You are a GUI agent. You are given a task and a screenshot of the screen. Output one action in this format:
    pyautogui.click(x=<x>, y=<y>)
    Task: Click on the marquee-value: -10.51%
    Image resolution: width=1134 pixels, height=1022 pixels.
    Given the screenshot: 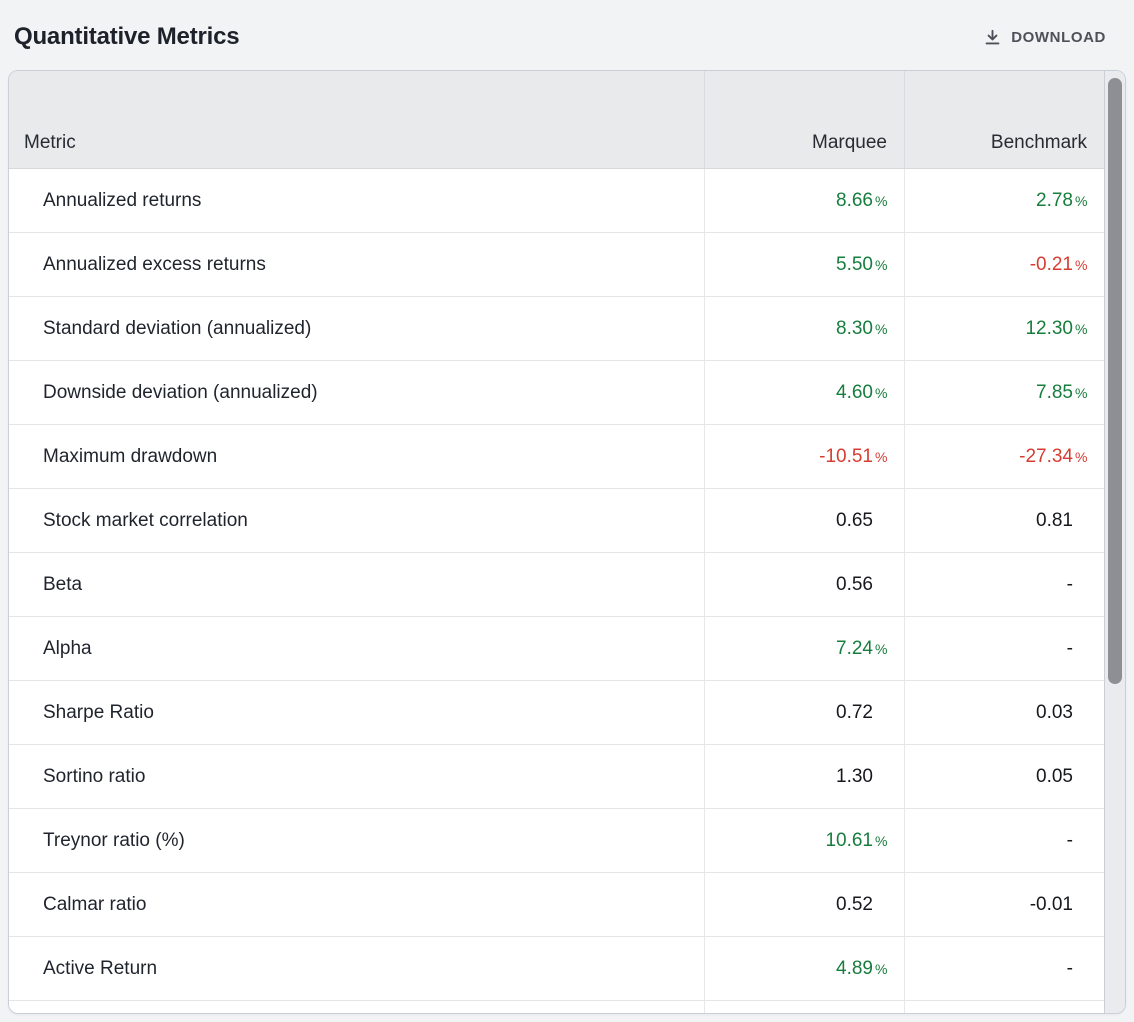 What is the action you would take?
    pyautogui.click(x=804, y=456)
    